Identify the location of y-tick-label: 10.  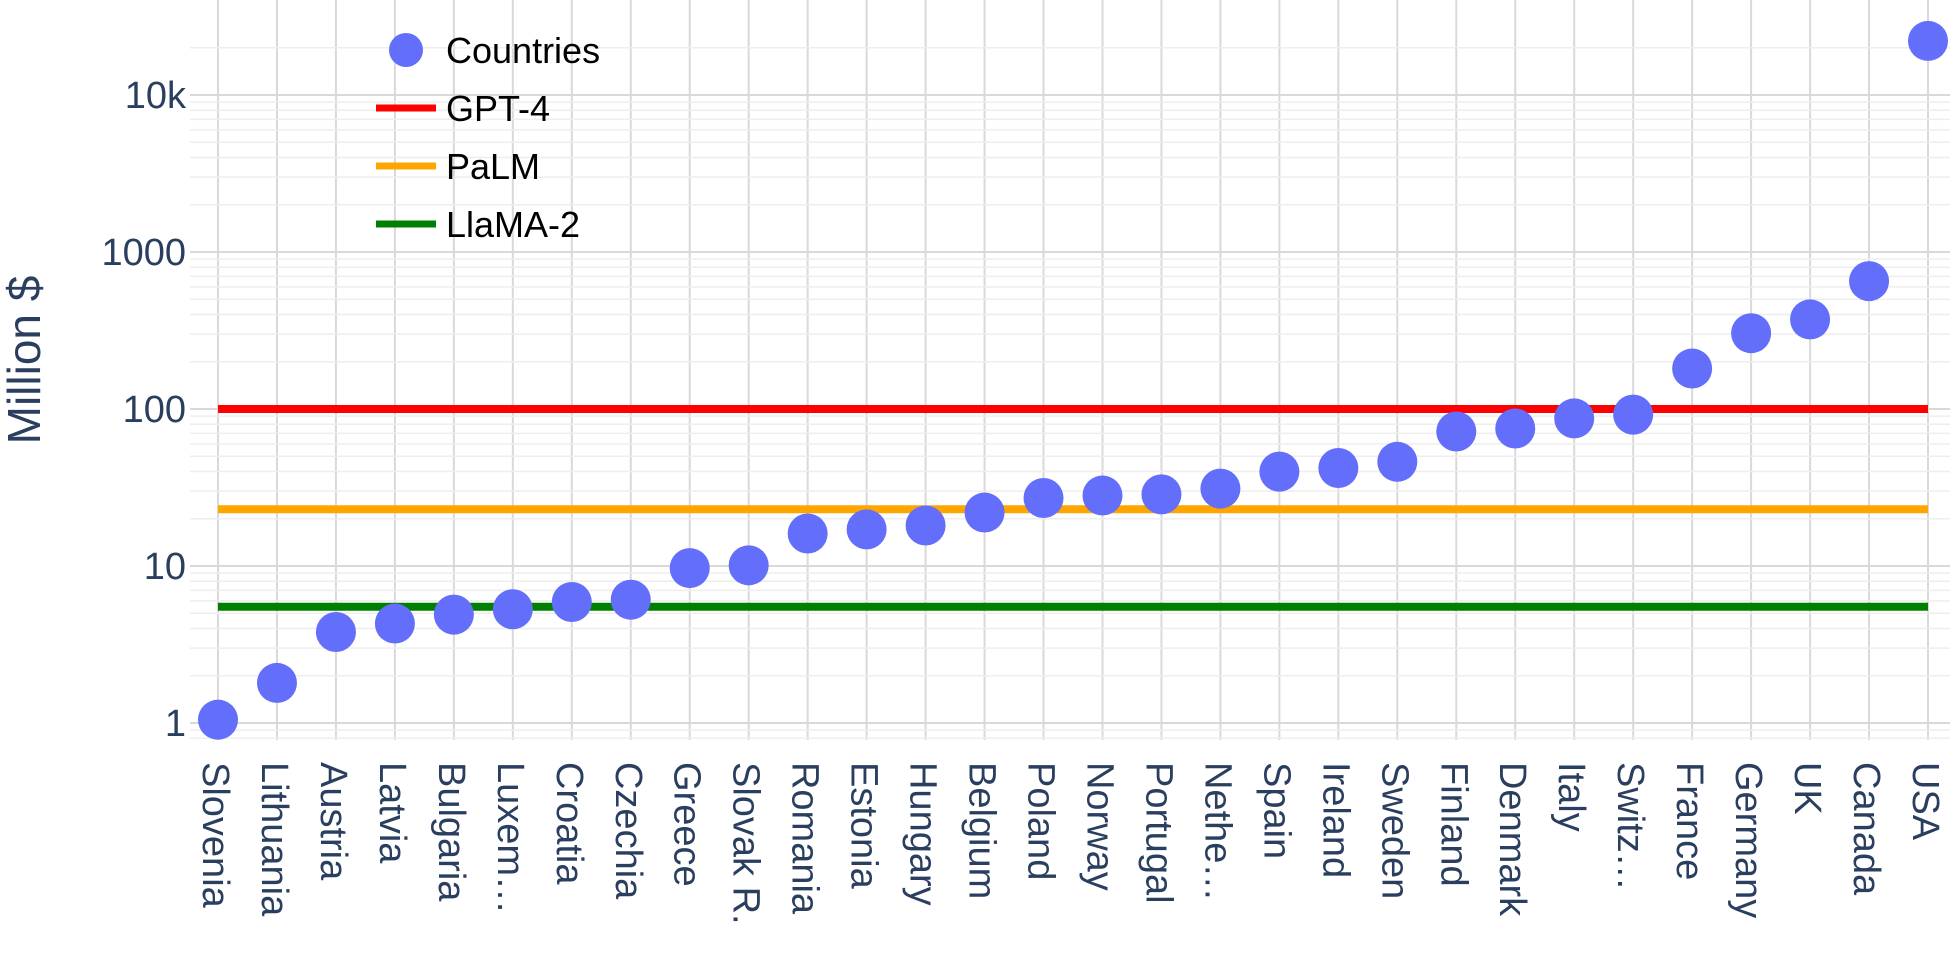
(165, 567).